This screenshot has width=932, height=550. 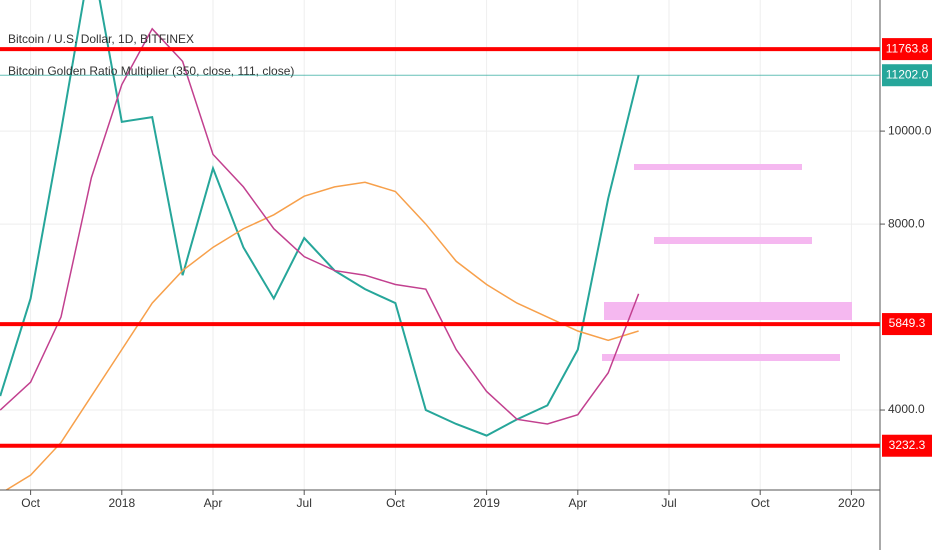 I want to click on level-label: 3232.3, so click(x=907, y=445).